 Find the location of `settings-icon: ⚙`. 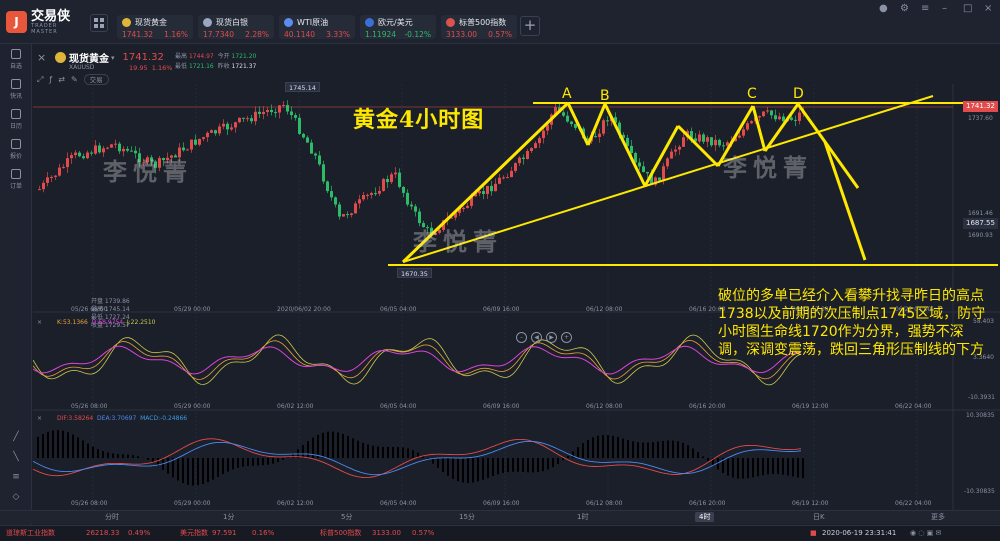

settings-icon: ⚙ is located at coordinates (904, 8).